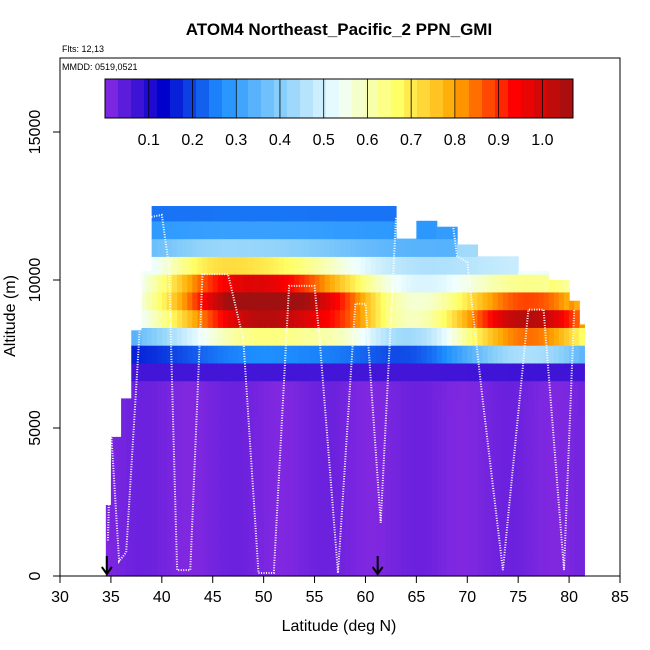 This screenshot has height=650, width=650. What do you see at coordinates (416, 597) in the screenshot?
I see `x-tick-label: 65` at bounding box center [416, 597].